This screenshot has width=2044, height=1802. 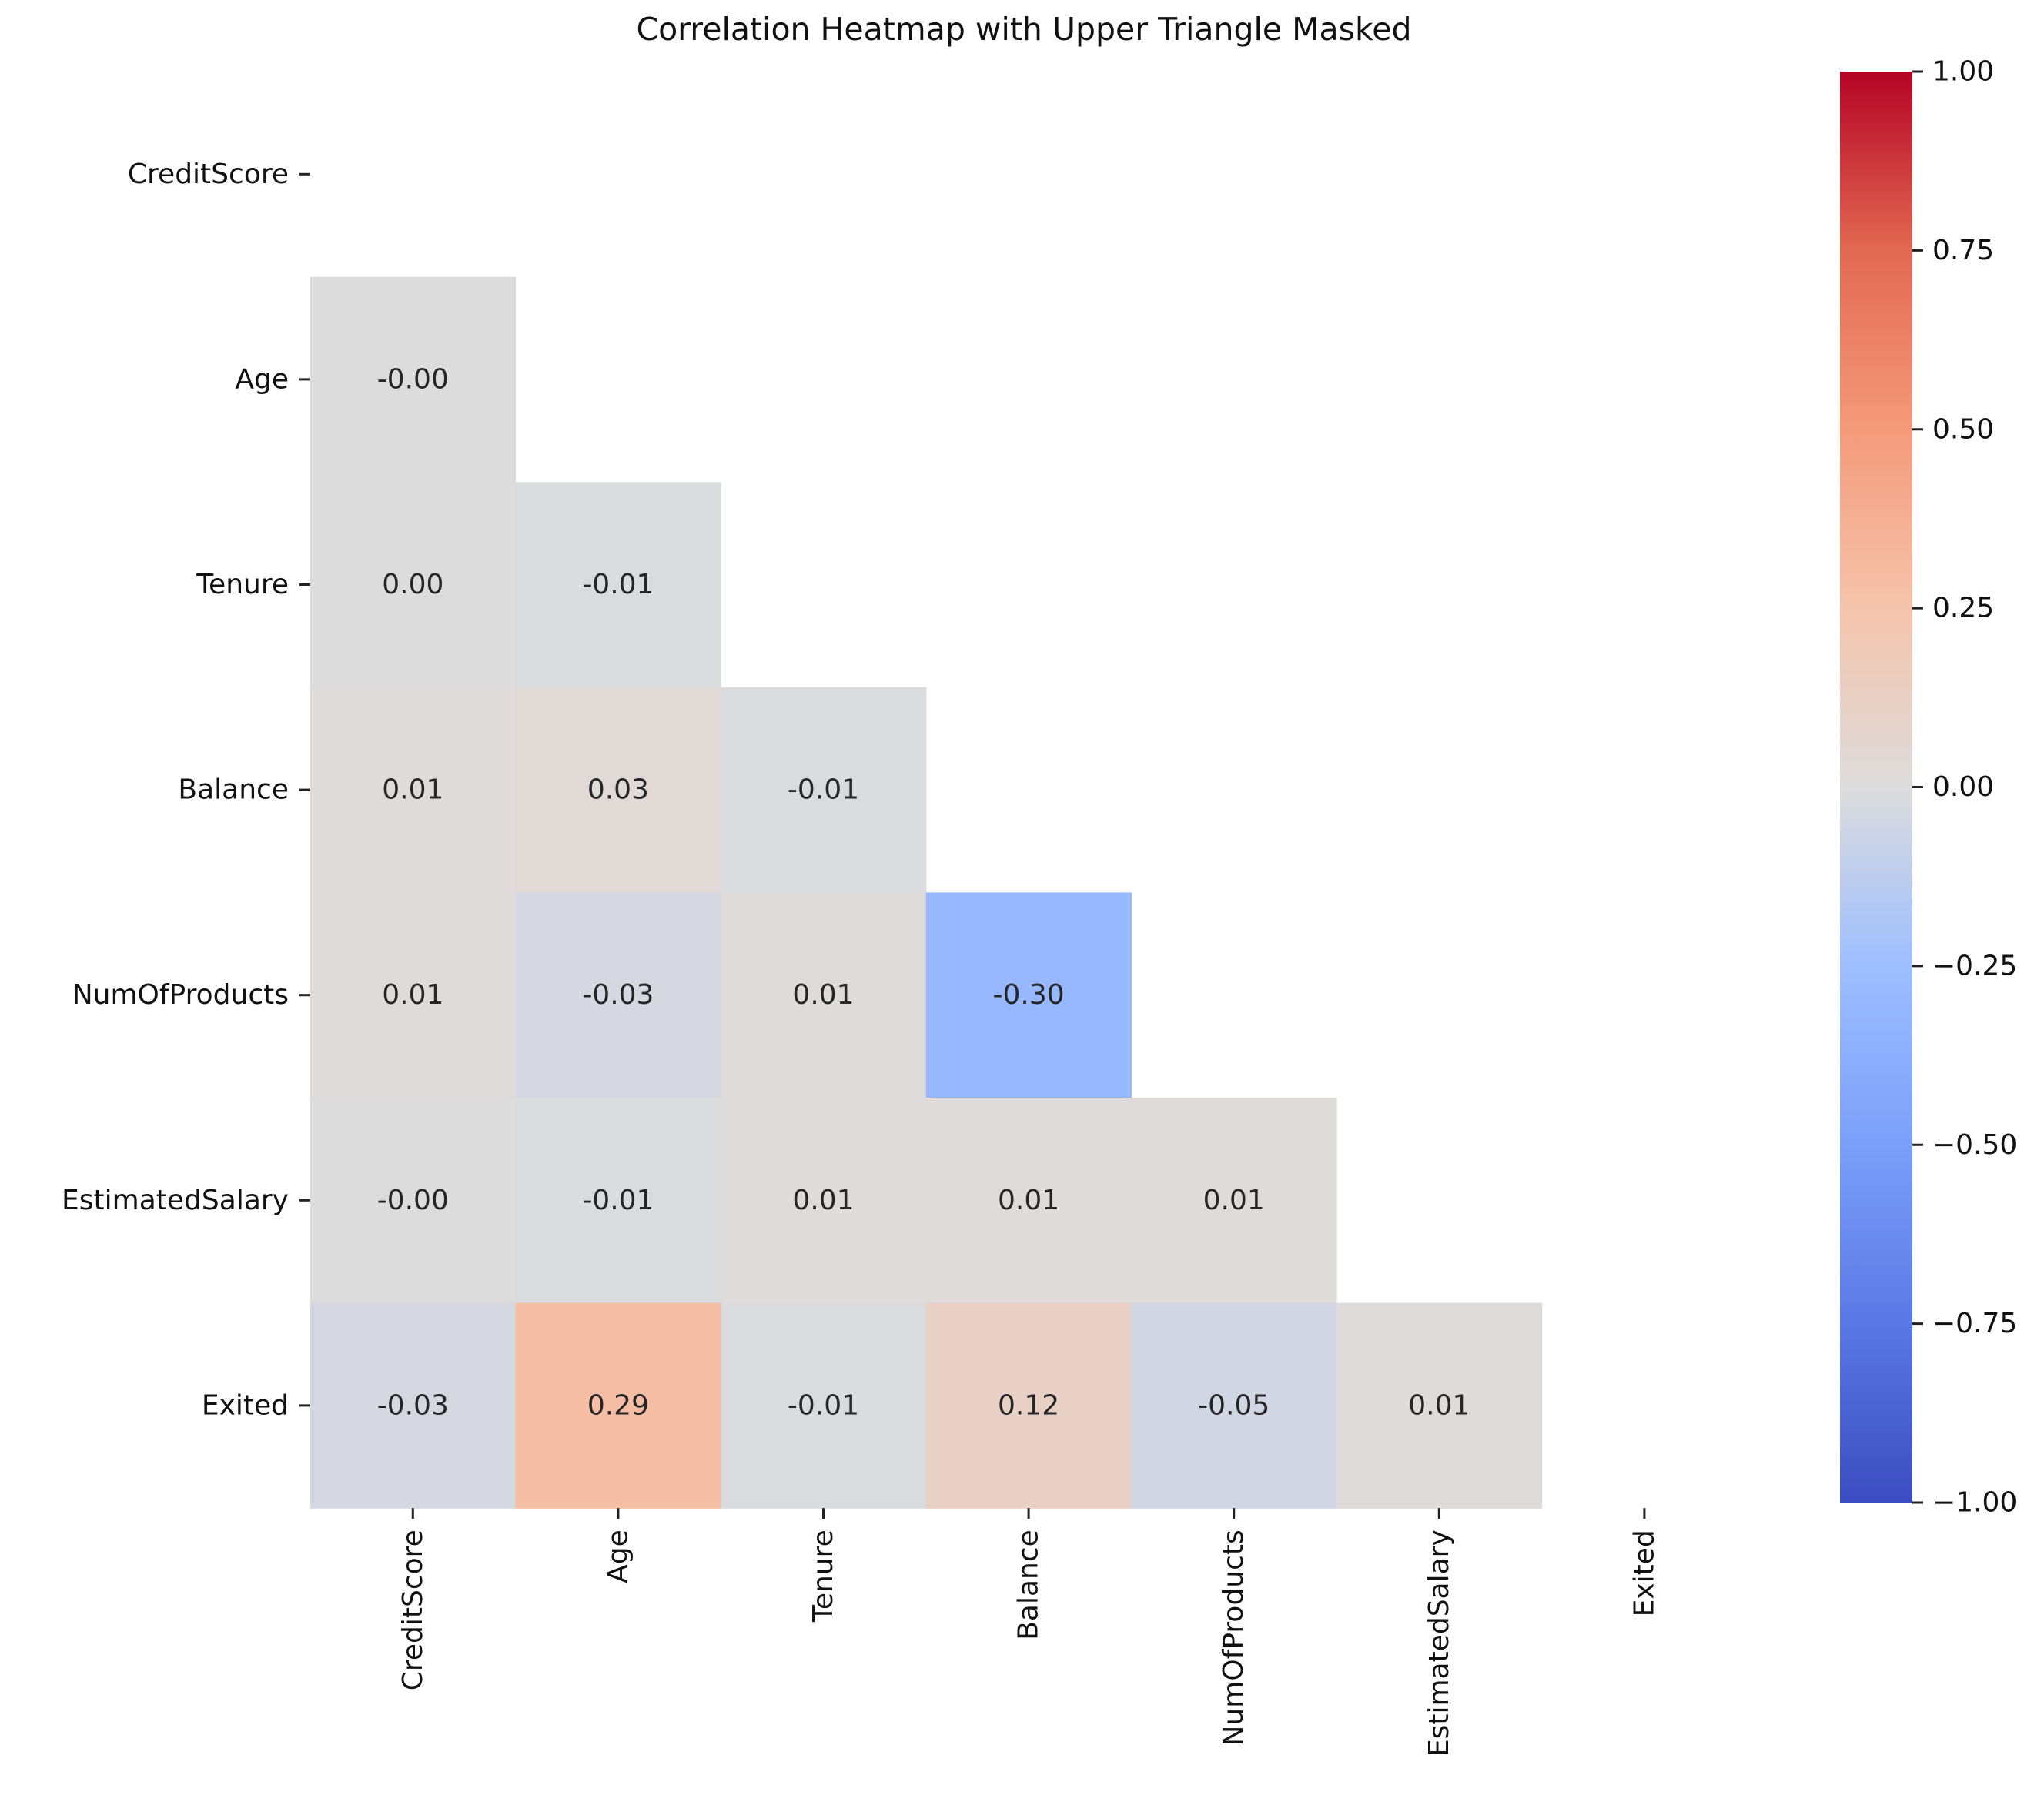 I want to click on cell-value-label: 0.00, so click(x=412, y=584).